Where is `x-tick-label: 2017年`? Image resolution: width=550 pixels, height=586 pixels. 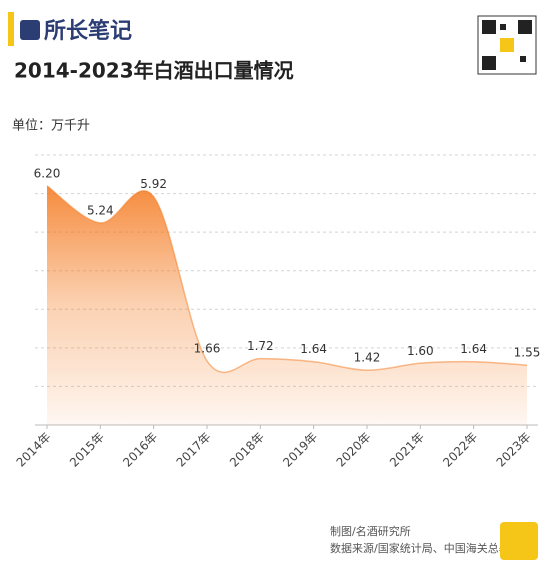 x-tick-label: 2017年 is located at coordinates (194, 450).